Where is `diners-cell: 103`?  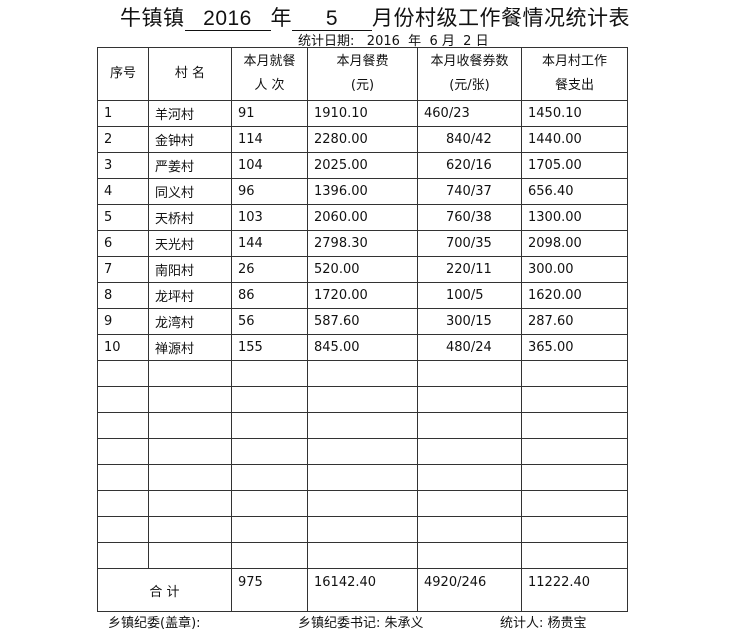 diners-cell: 103 is located at coordinates (269, 217).